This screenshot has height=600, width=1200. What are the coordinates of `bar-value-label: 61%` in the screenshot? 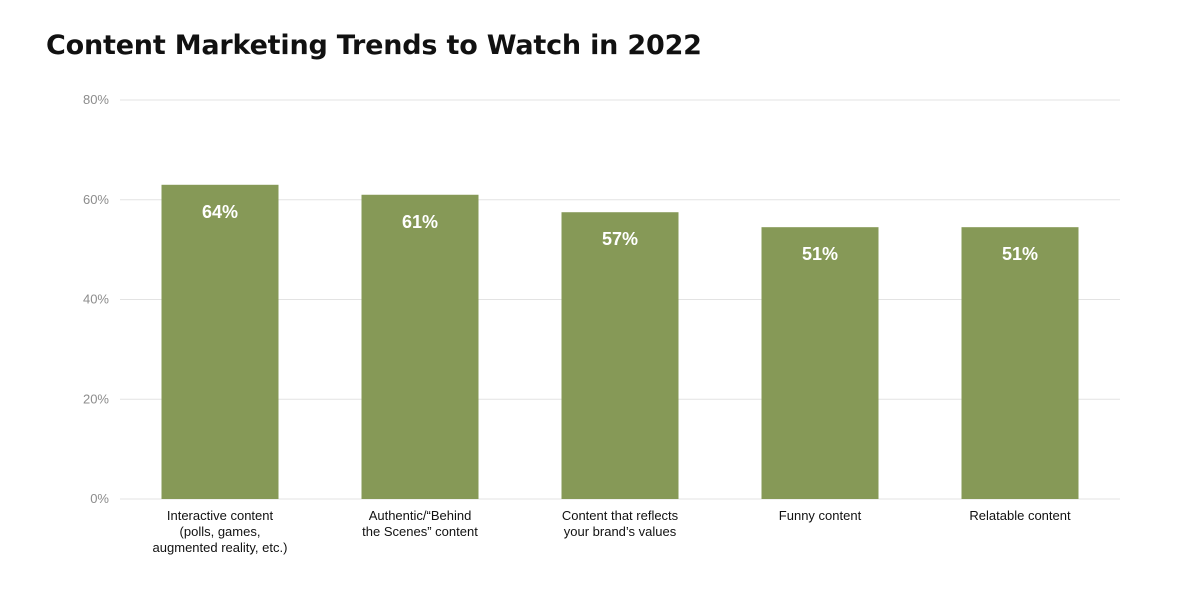 It's located at (420, 222).